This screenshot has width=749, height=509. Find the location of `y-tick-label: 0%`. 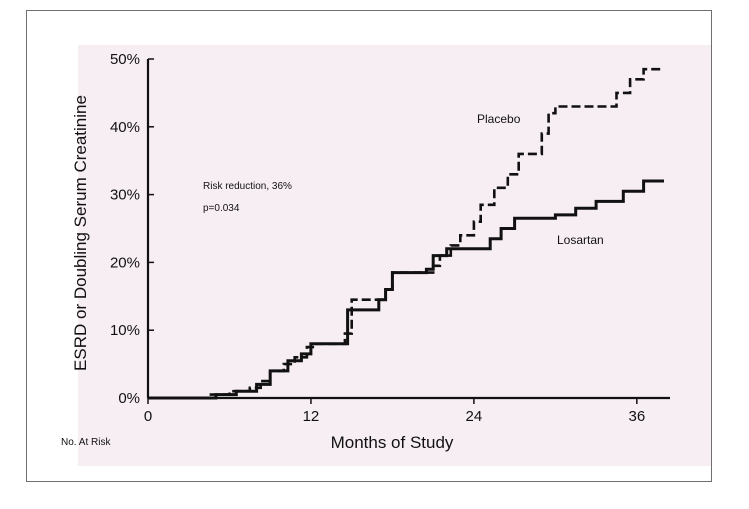

y-tick-label: 0% is located at coordinates (129, 398).